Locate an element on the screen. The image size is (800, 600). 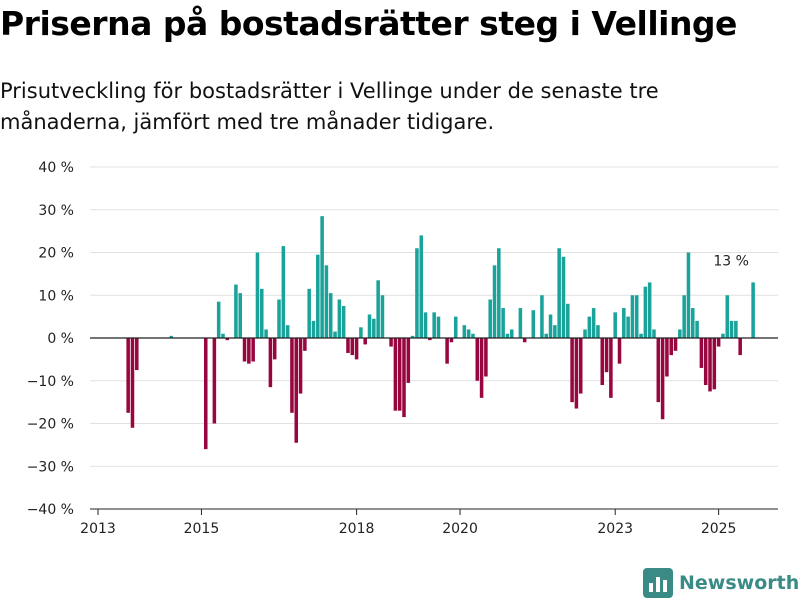
x-tick-label: 2018 is located at coordinates (357, 529).